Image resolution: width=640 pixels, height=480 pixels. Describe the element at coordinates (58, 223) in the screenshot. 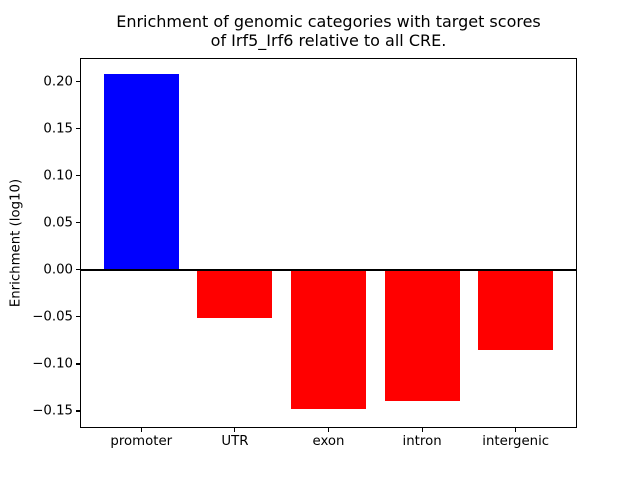

I see `y-tick-label: 0.05` at that location.